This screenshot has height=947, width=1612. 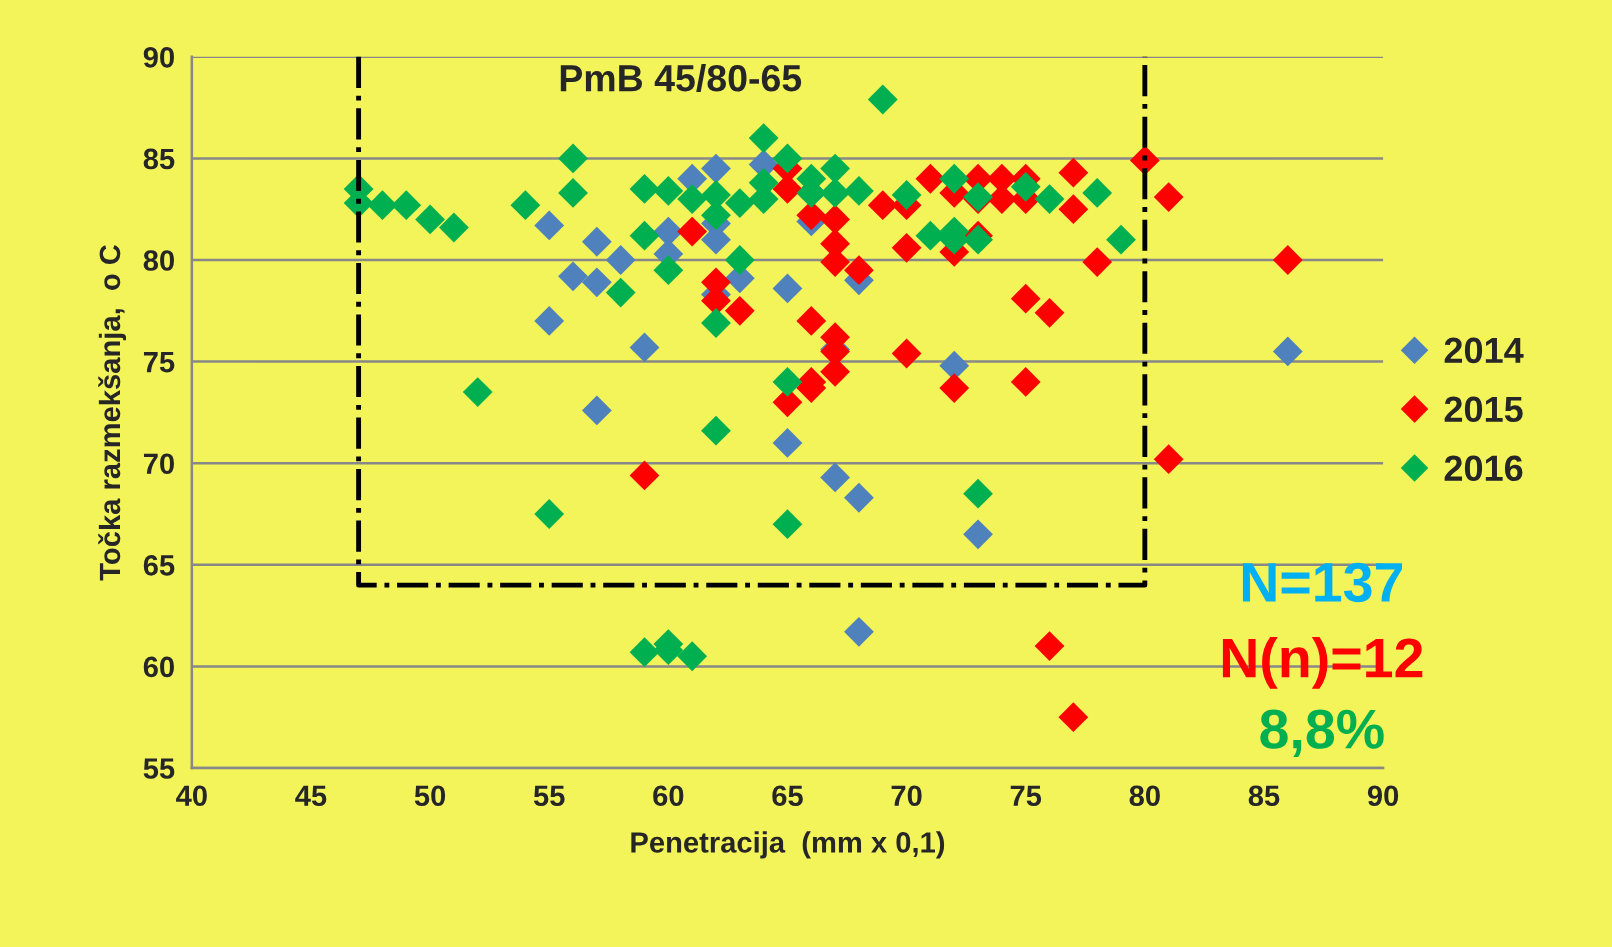 I want to click on y-tick-label: 85, so click(x=159, y=159).